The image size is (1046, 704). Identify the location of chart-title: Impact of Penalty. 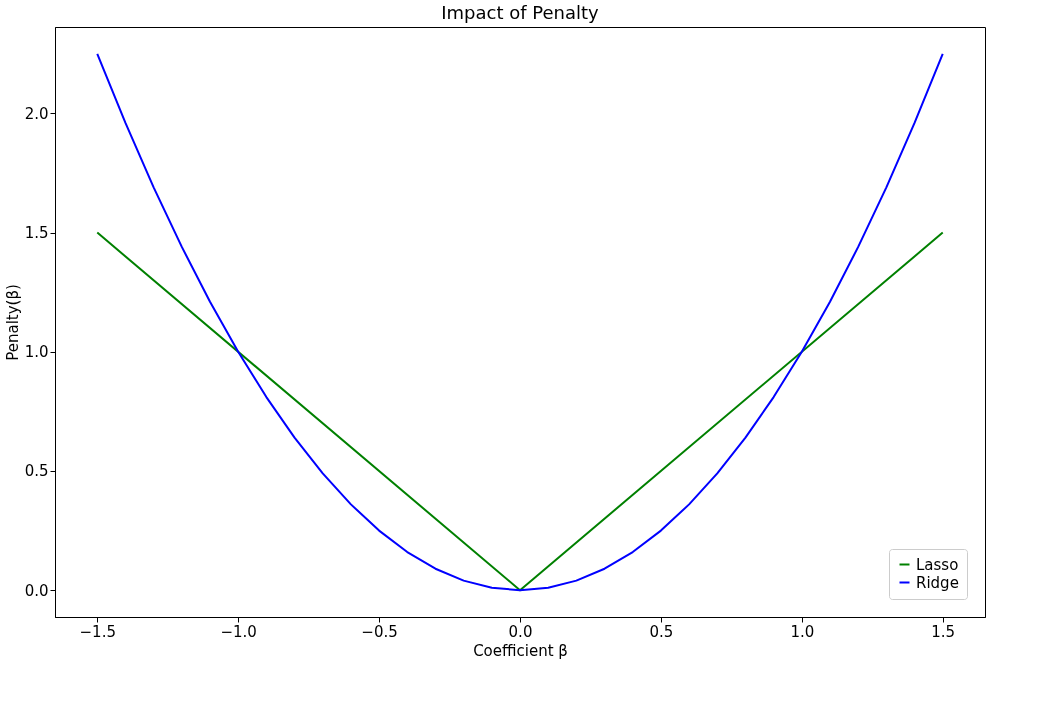
(520, 12).